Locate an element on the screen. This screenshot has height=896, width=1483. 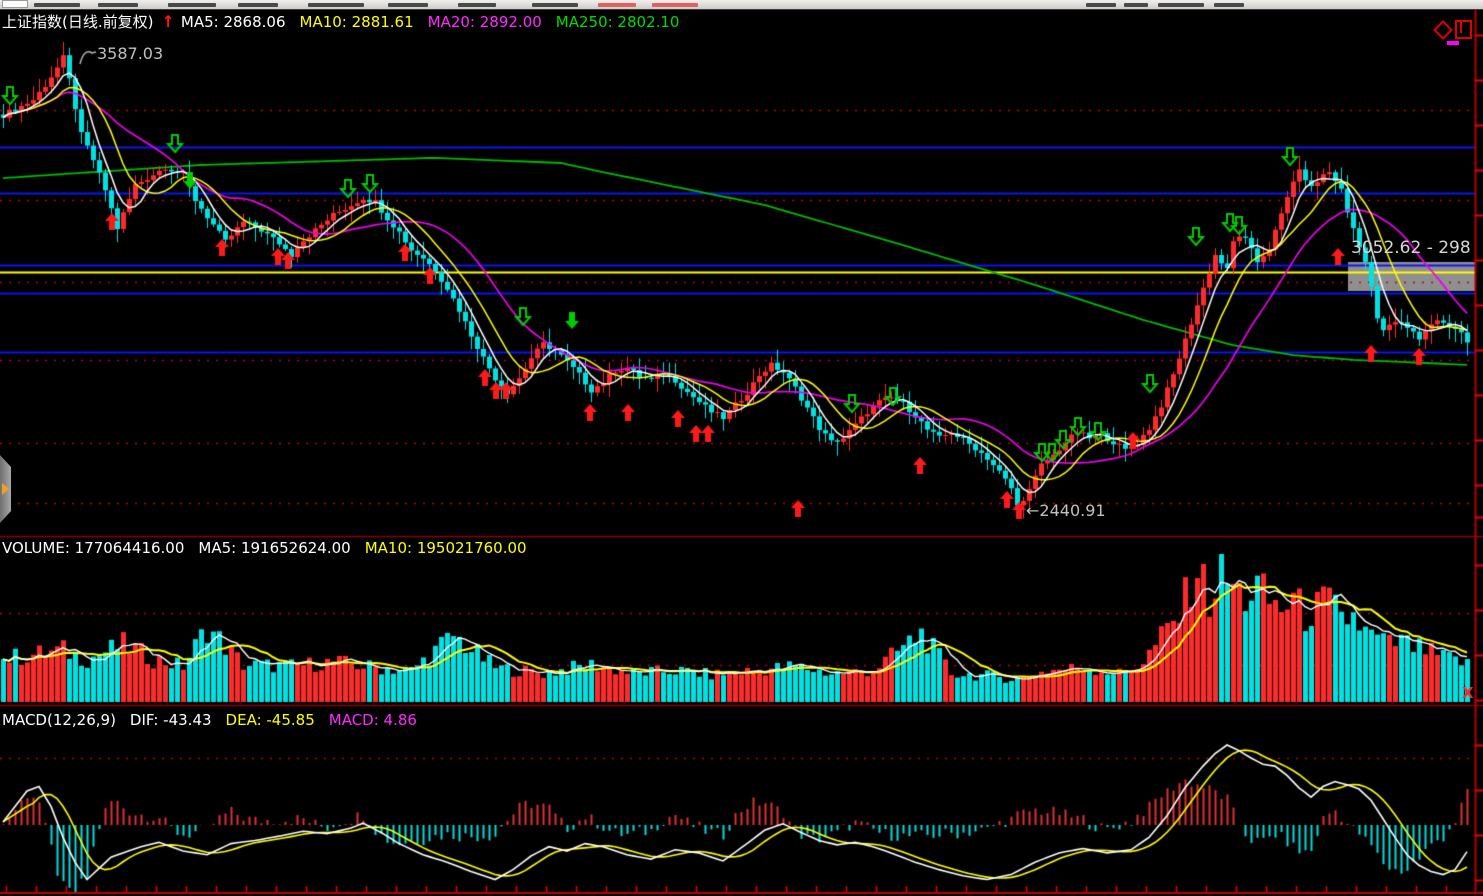
window-restore-icon is located at coordinates (1463, 29).